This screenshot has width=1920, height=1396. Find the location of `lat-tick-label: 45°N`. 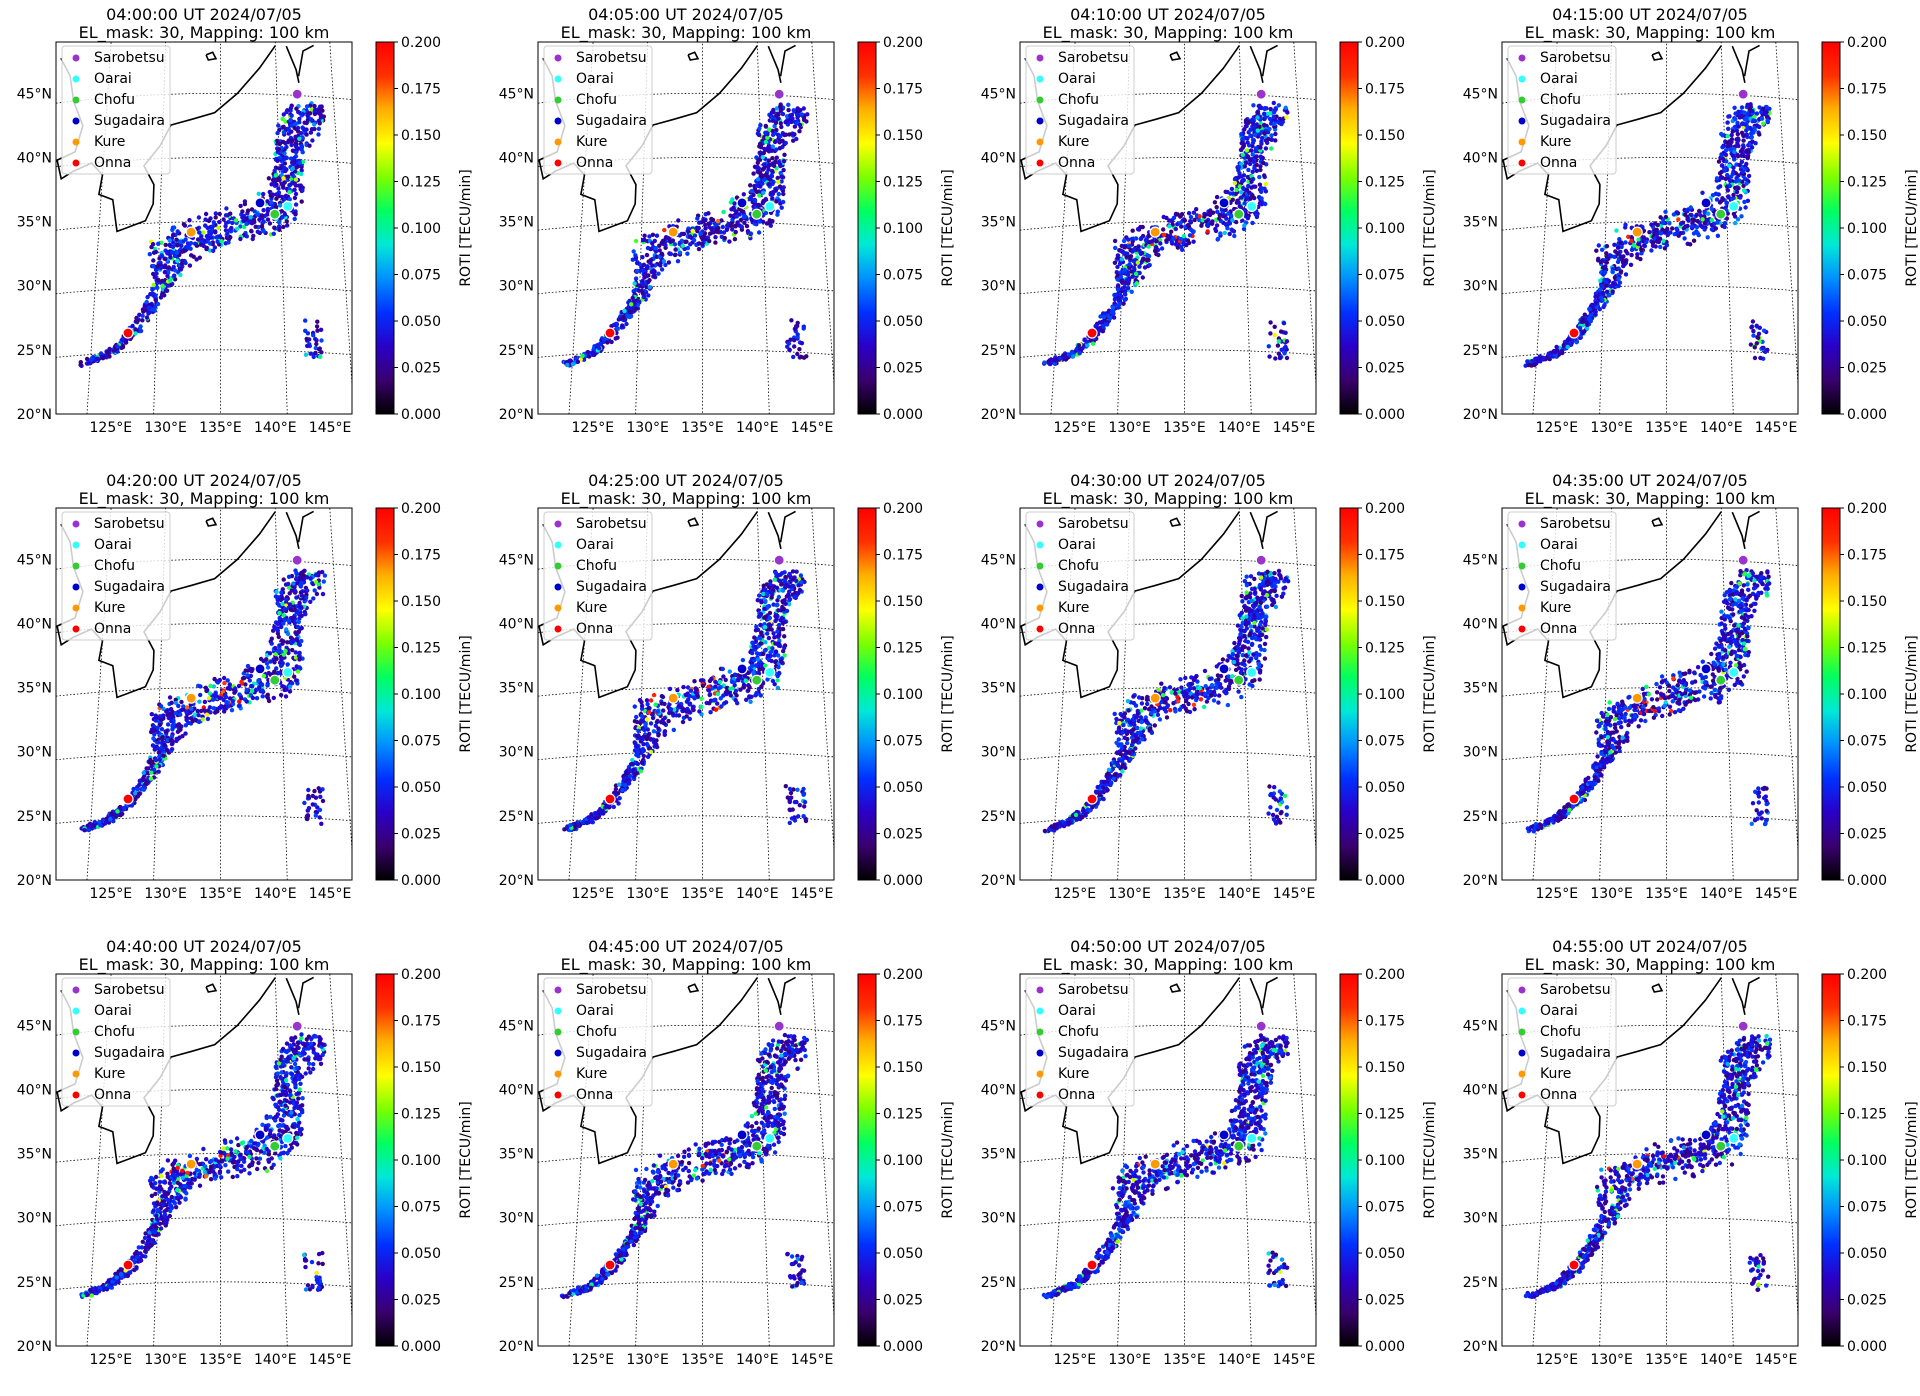

lat-tick-label: 45°N is located at coordinates (998, 94).